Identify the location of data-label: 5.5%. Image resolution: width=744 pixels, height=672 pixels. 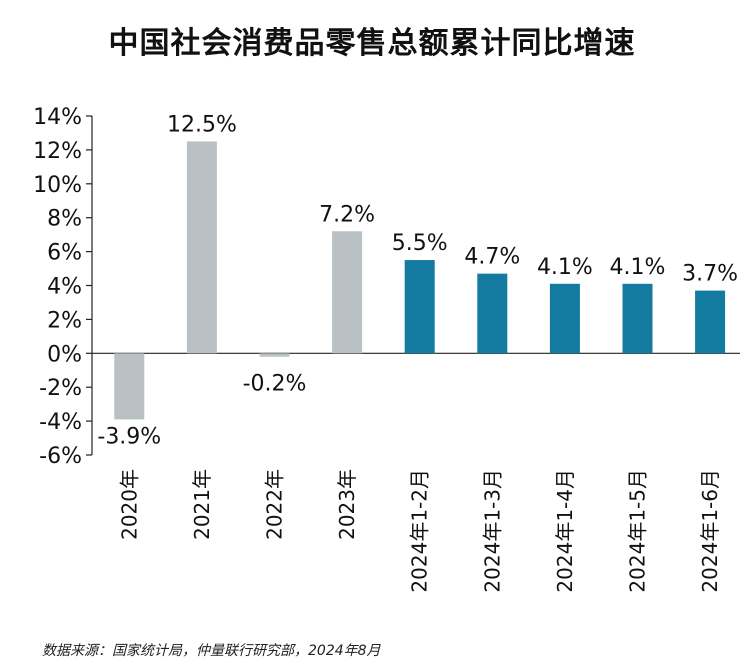
(420, 243).